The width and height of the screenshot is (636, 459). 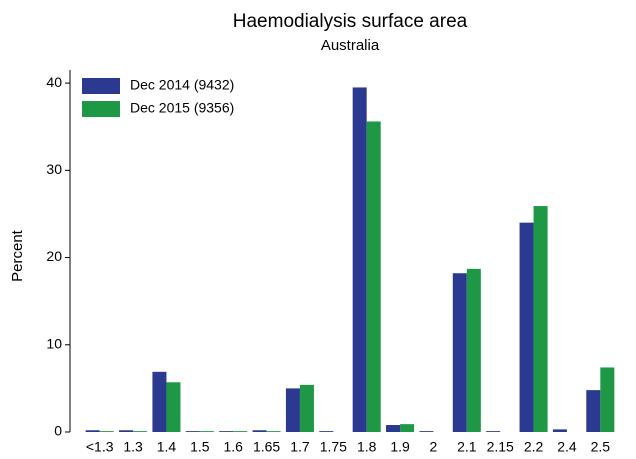 I want to click on y-tick-label: 20, so click(x=54, y=256).